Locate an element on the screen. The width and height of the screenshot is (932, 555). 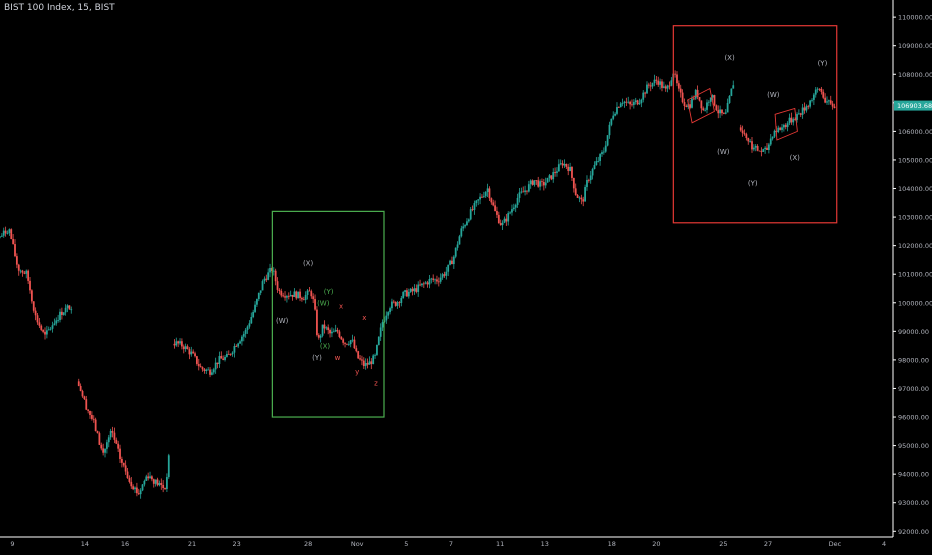
y-tick-label: 98000.00 is located at coordinates (913, 360).